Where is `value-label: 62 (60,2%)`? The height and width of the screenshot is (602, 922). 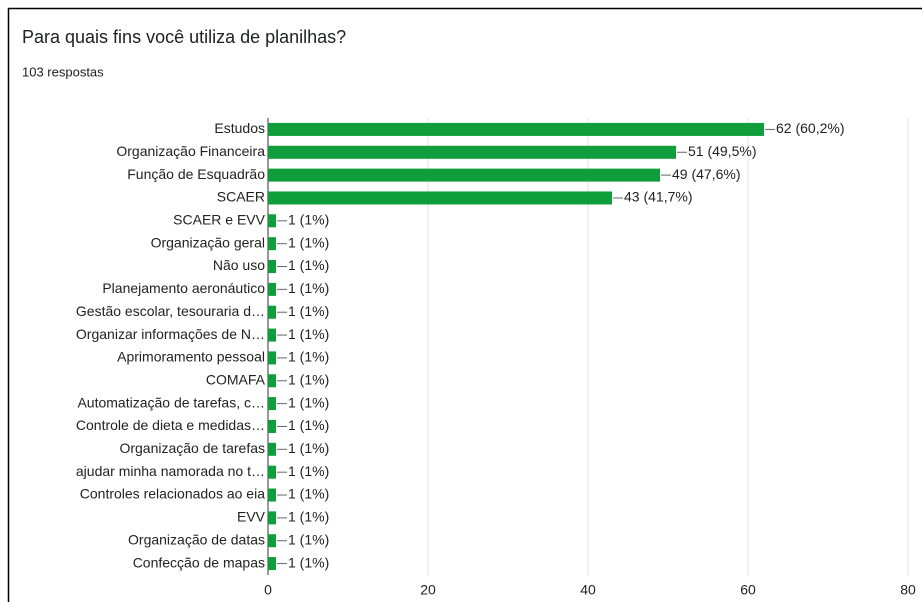
value-label: 62 (60,2%) is located at coordinates (810, 128).